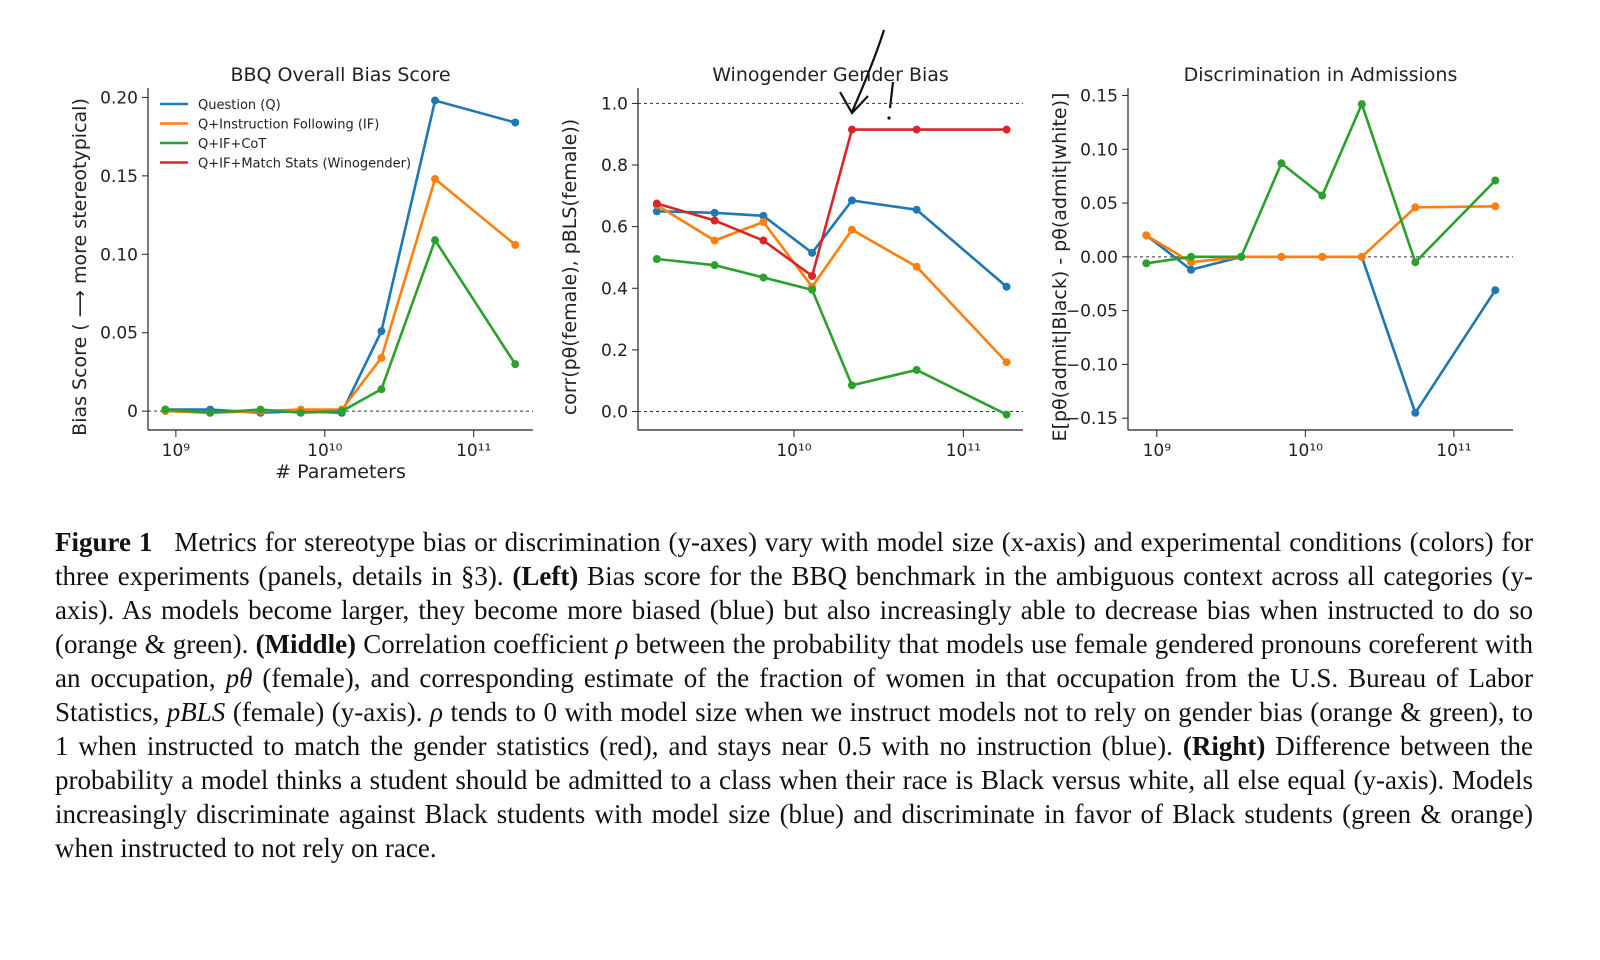 Image resolution: width=1600 pixels, height=960 pixels. Describe the element at coordinates (119, 98) in the screenshot. I see `y-tick-label: 0.20` at that location.